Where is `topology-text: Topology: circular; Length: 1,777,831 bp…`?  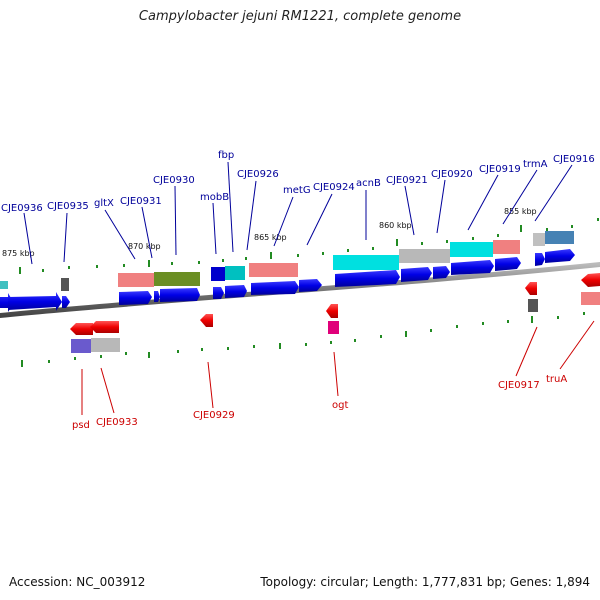
topology-text: Topology: circular; Length: 1,777,831 bp… is located at coordinates (425, 582).